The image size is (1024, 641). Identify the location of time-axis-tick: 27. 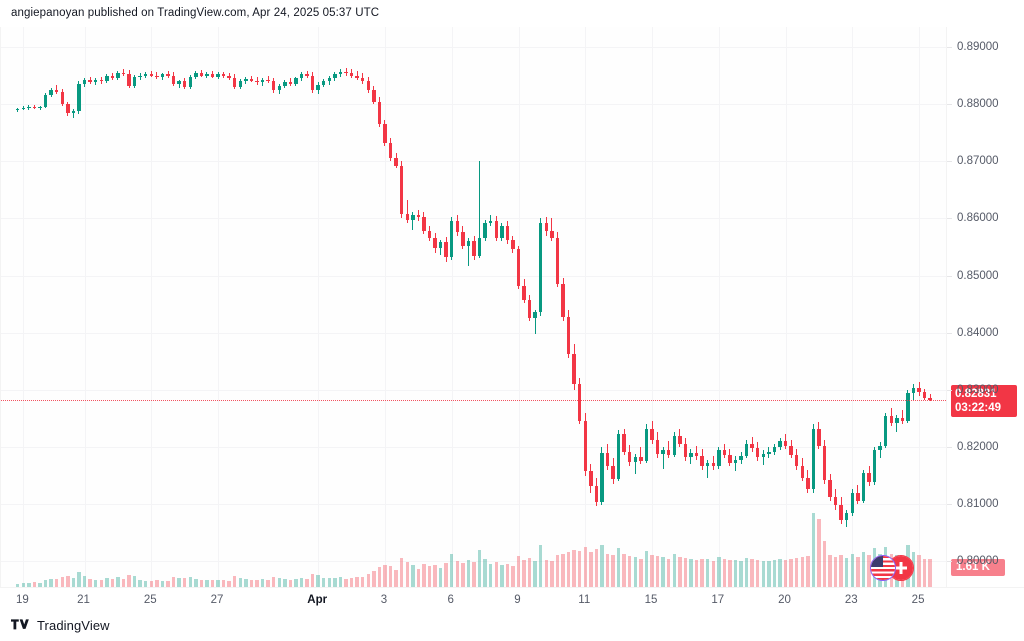
(217, 600).